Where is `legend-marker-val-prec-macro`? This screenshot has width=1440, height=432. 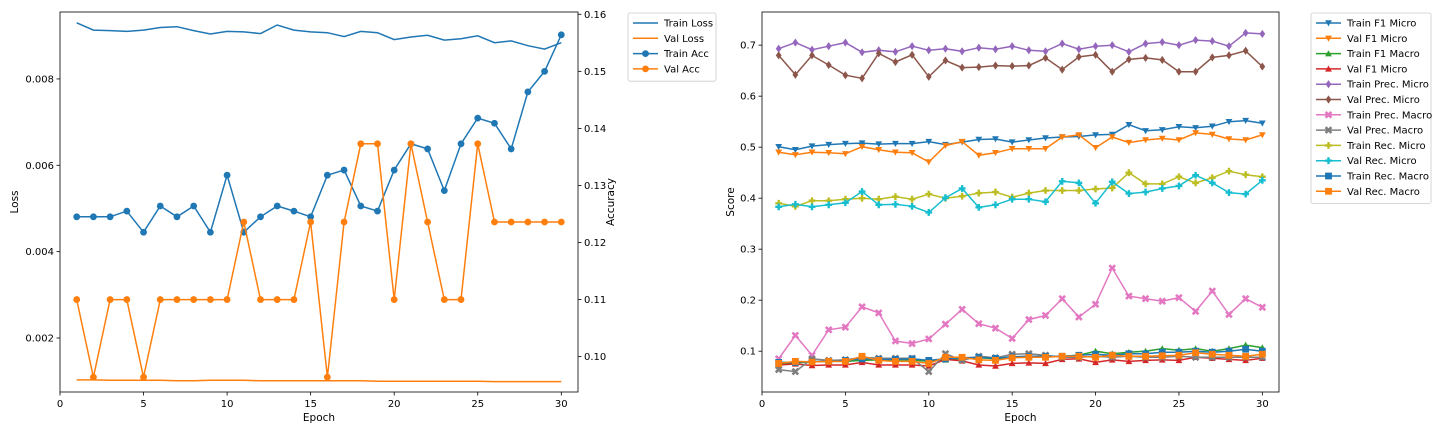 legend-marker-val-prec-macro is located at coordinates (1328, 130).